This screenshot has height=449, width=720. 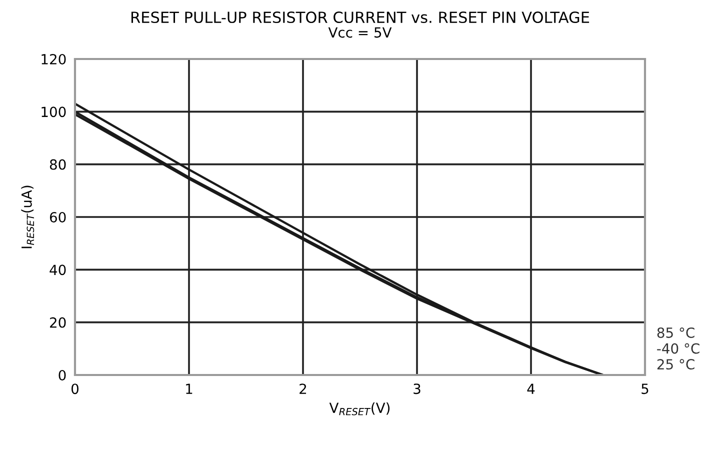 What do you see at coordinates (58, 322) in the screenshot?
I see `y-tick-label: 20` at bounding box center [58, 322].